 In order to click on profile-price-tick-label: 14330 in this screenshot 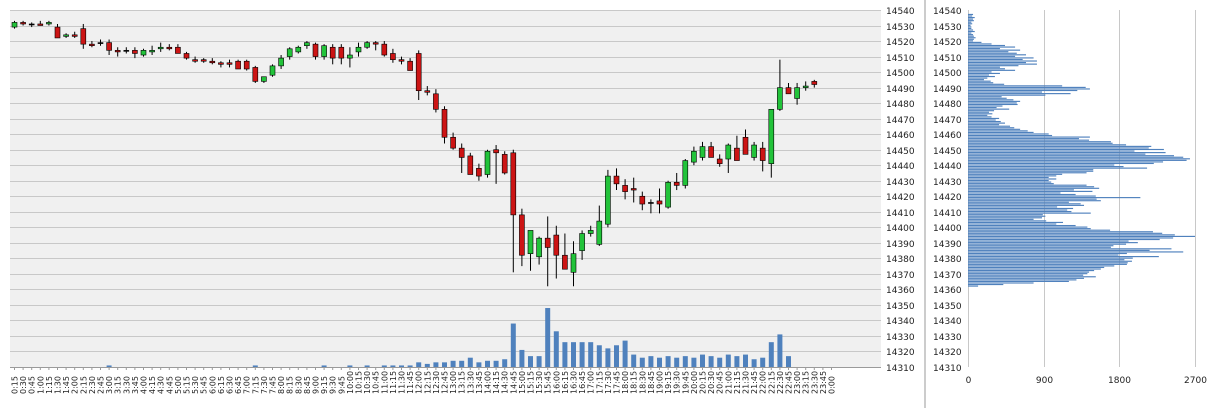, I will do `click(947, 338)`.